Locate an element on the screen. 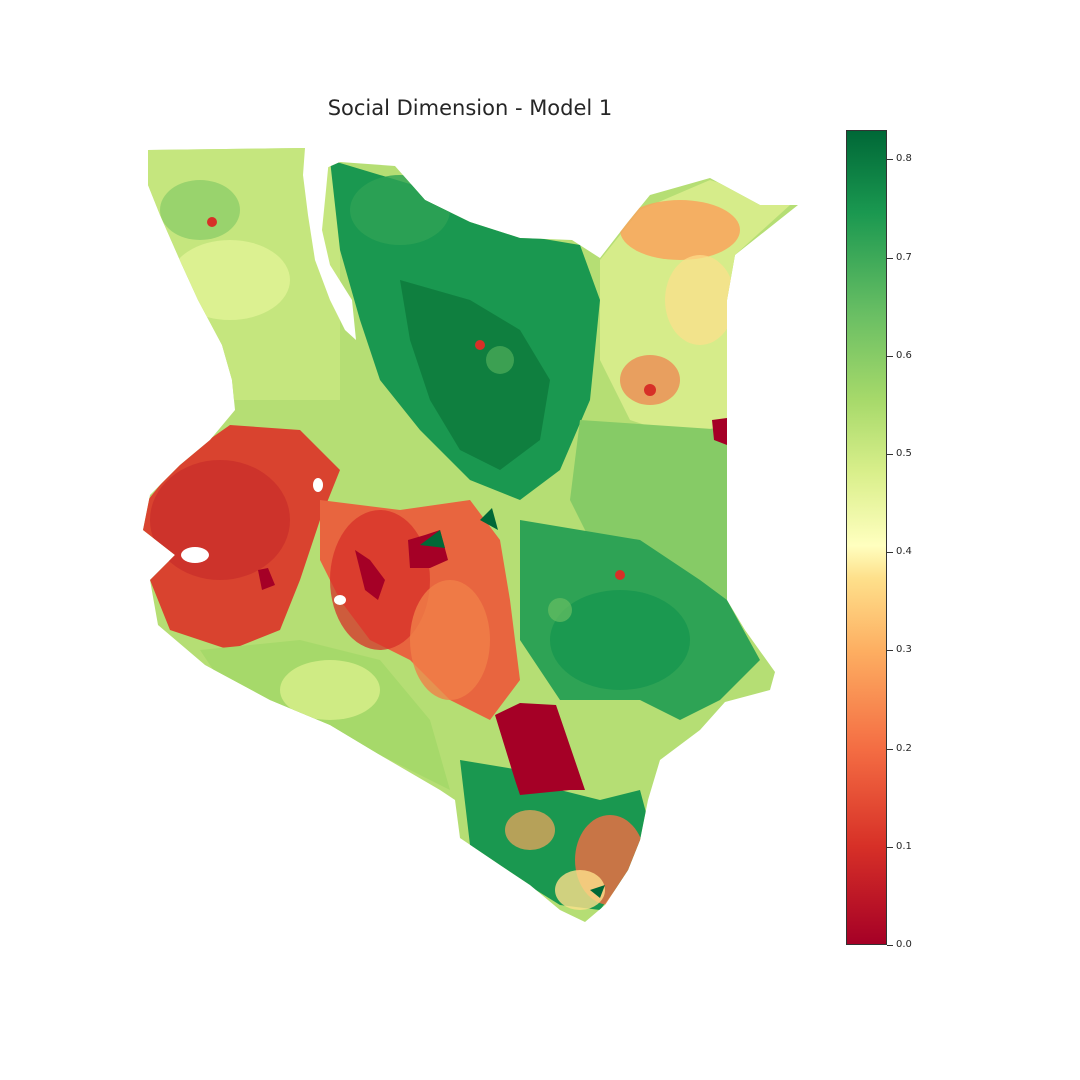 This screenshot has height=1080, width=1080. colorbar-tick-label: 0.2 is located at coordinates (904, 748).